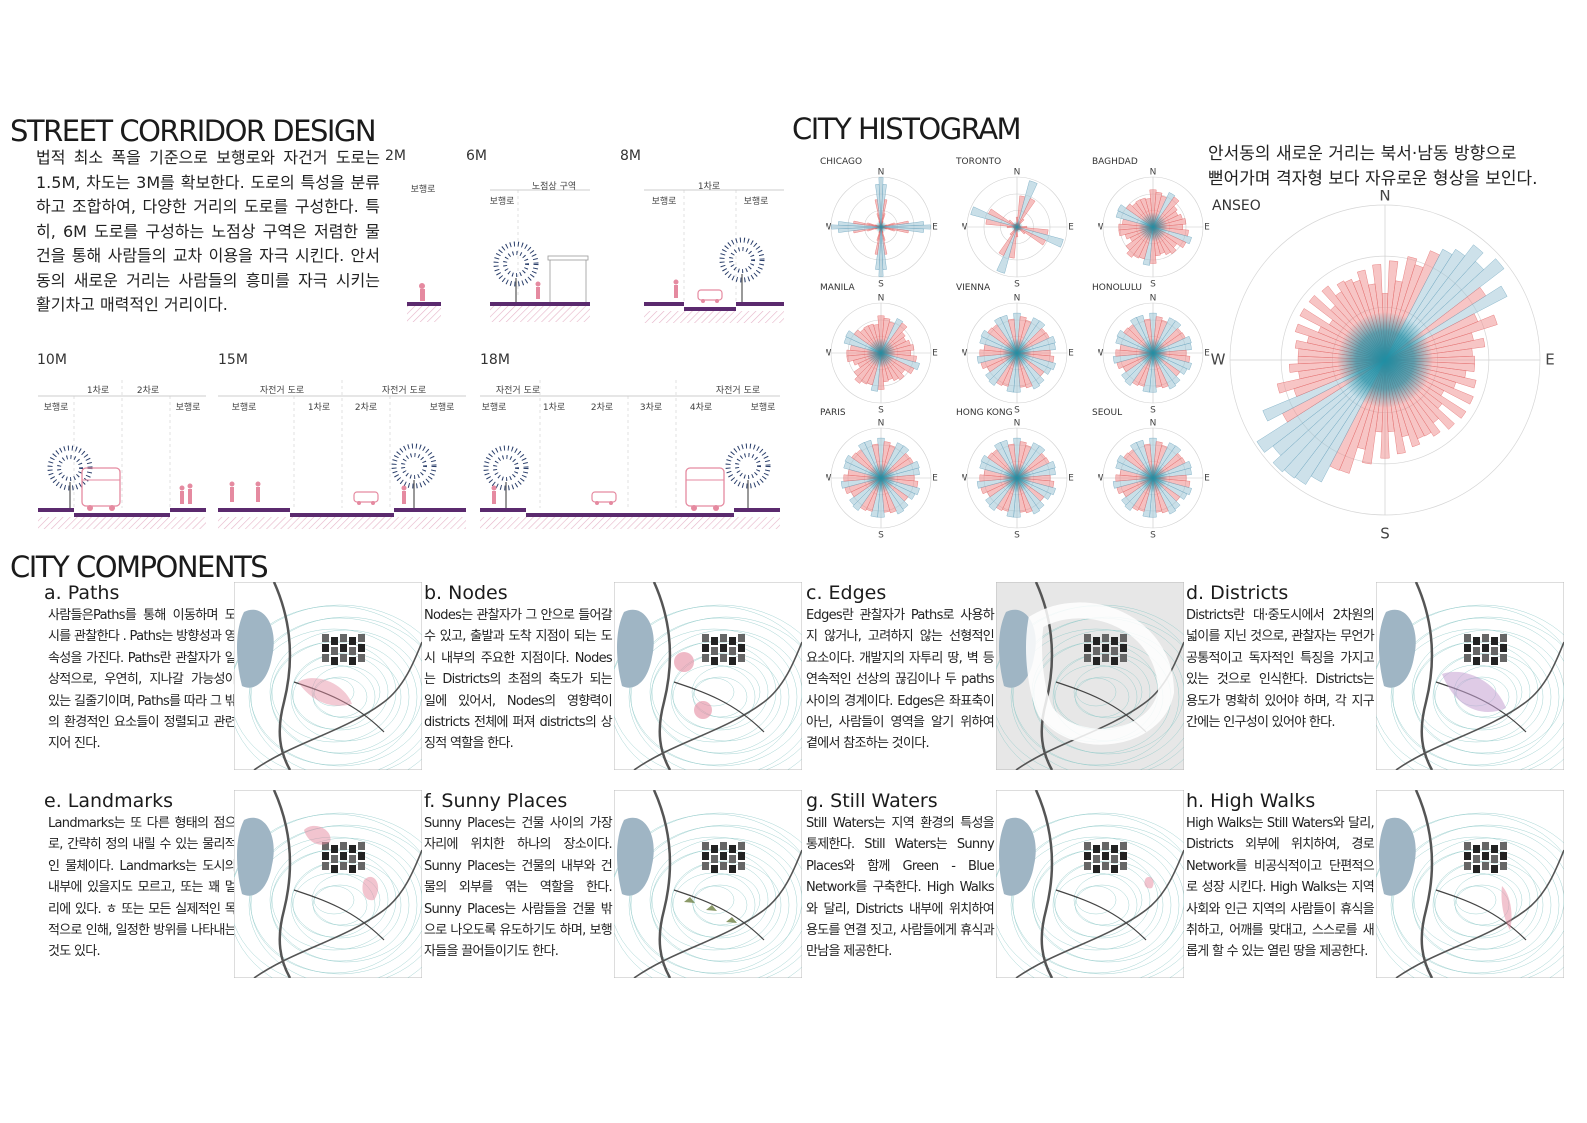 The height and width of the screenshot is (1123, 1587). What do you see at coordinates (568, 278) in the screenshot?
I see `vendor-stall` at bounding box center [568, 278].